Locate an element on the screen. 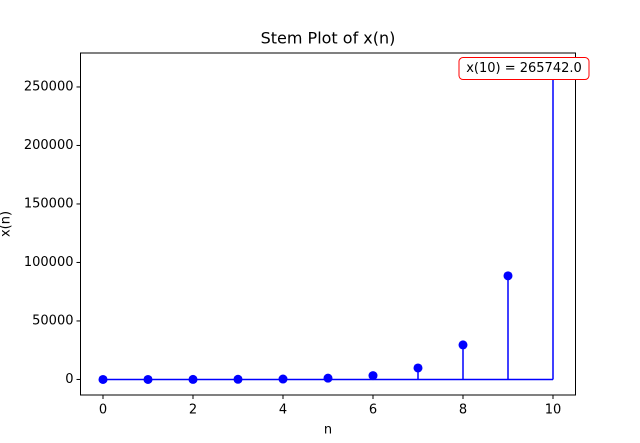  chart-title: Stem Plot of x(n) is located at coordinates (328, 38).